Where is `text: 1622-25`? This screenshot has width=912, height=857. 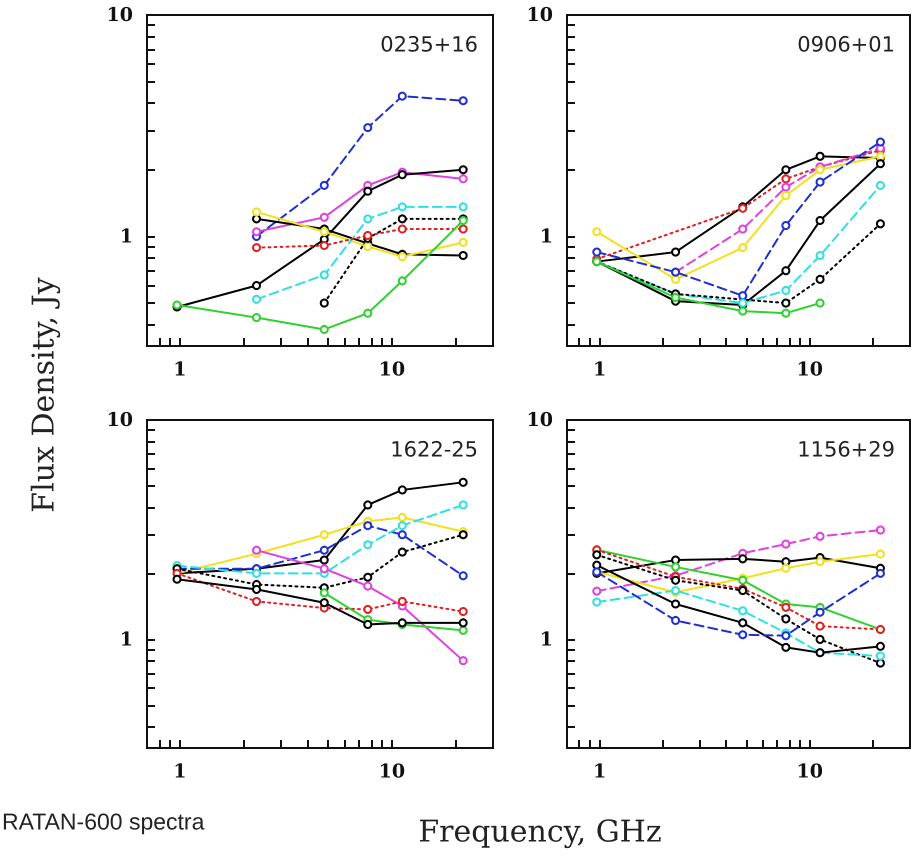
text: 1622-25 is located at coordinates (434, 450).